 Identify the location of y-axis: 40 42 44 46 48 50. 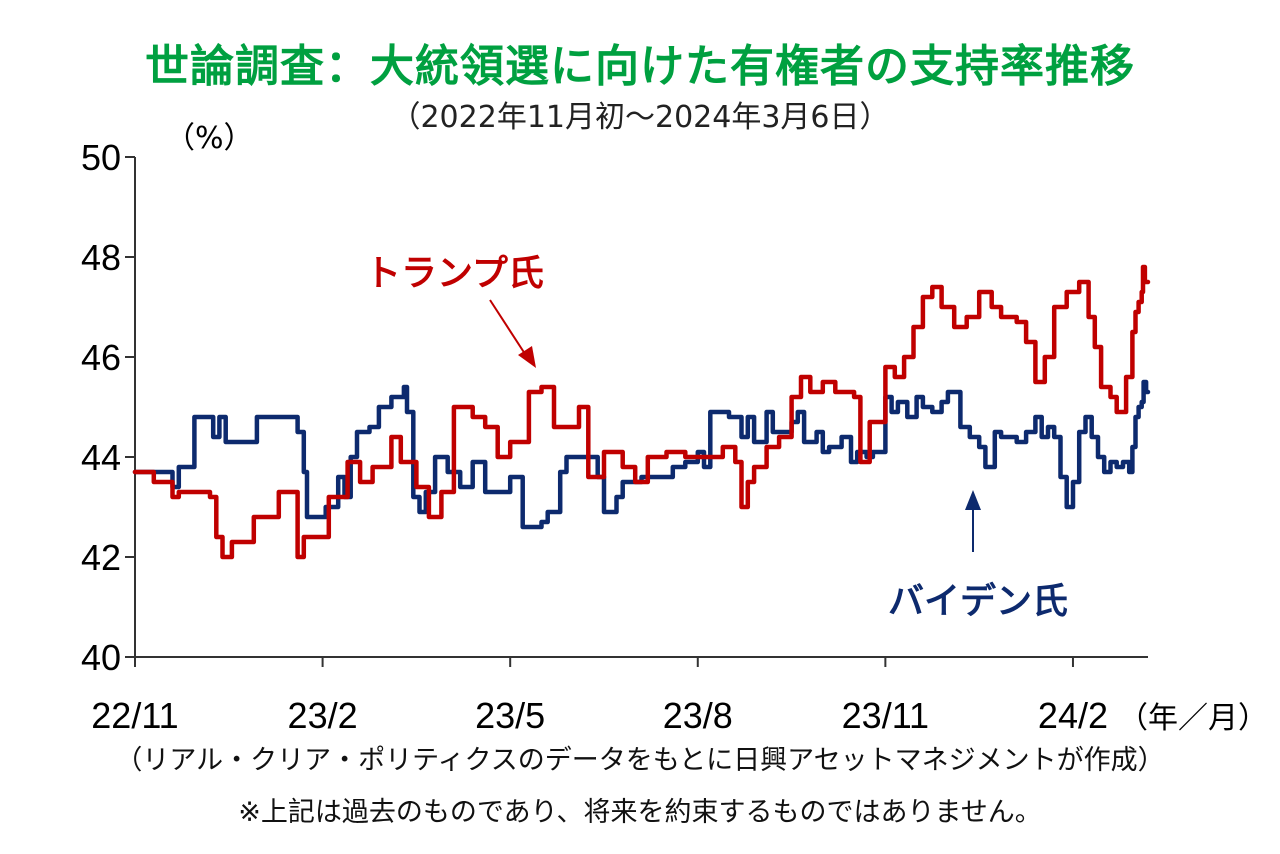
(108, 407).